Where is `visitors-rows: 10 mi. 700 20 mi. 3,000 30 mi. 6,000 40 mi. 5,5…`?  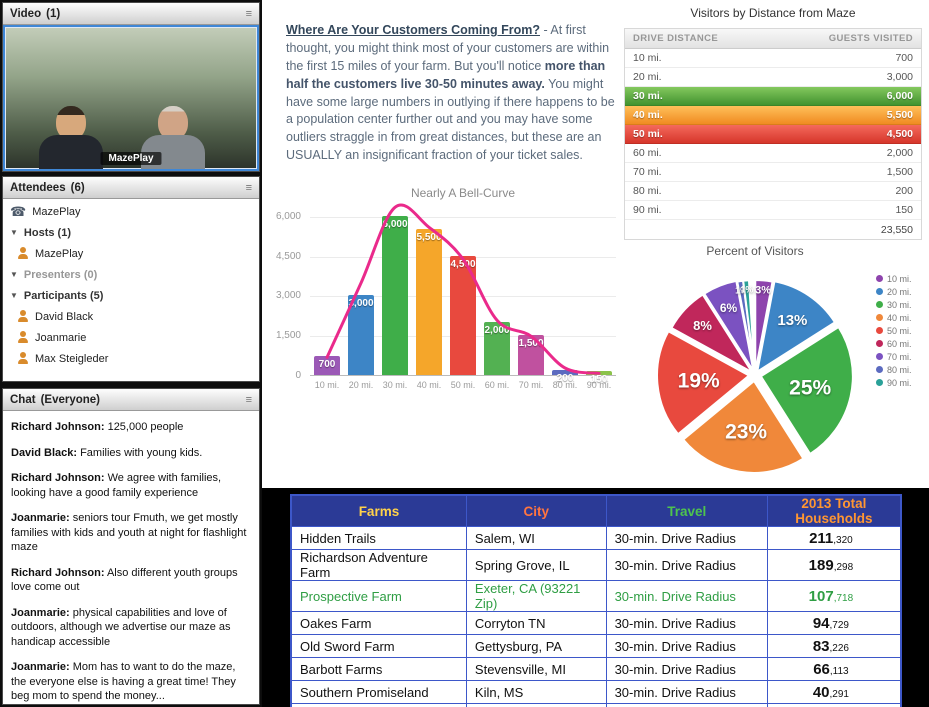 visitors-rows: 10 mi. 700 20 mi. 3,000 30 mi. 6,000 40 mi. 5,5… is located at coordinates (773, 144).